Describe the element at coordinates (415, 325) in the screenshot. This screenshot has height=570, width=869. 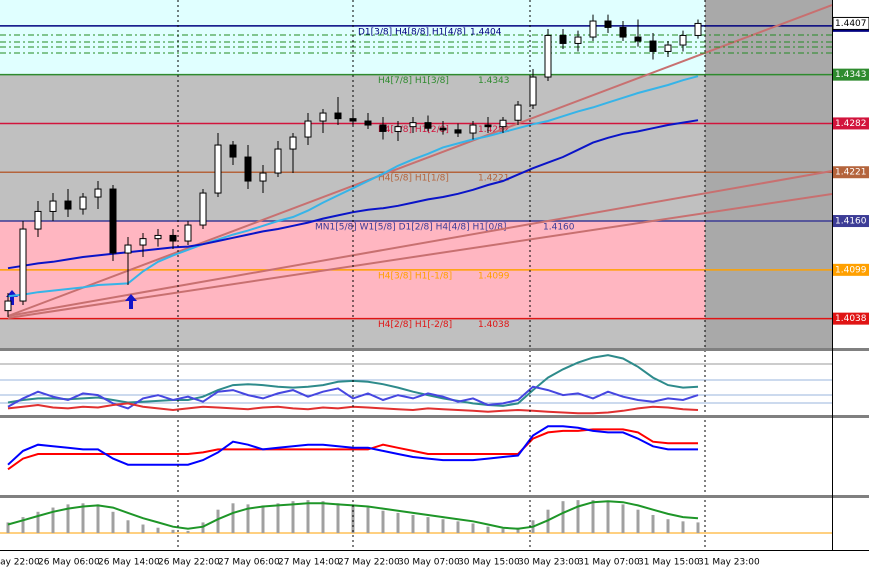
I see `level-label: H4[2/8] H1[-2/8]` at that location.